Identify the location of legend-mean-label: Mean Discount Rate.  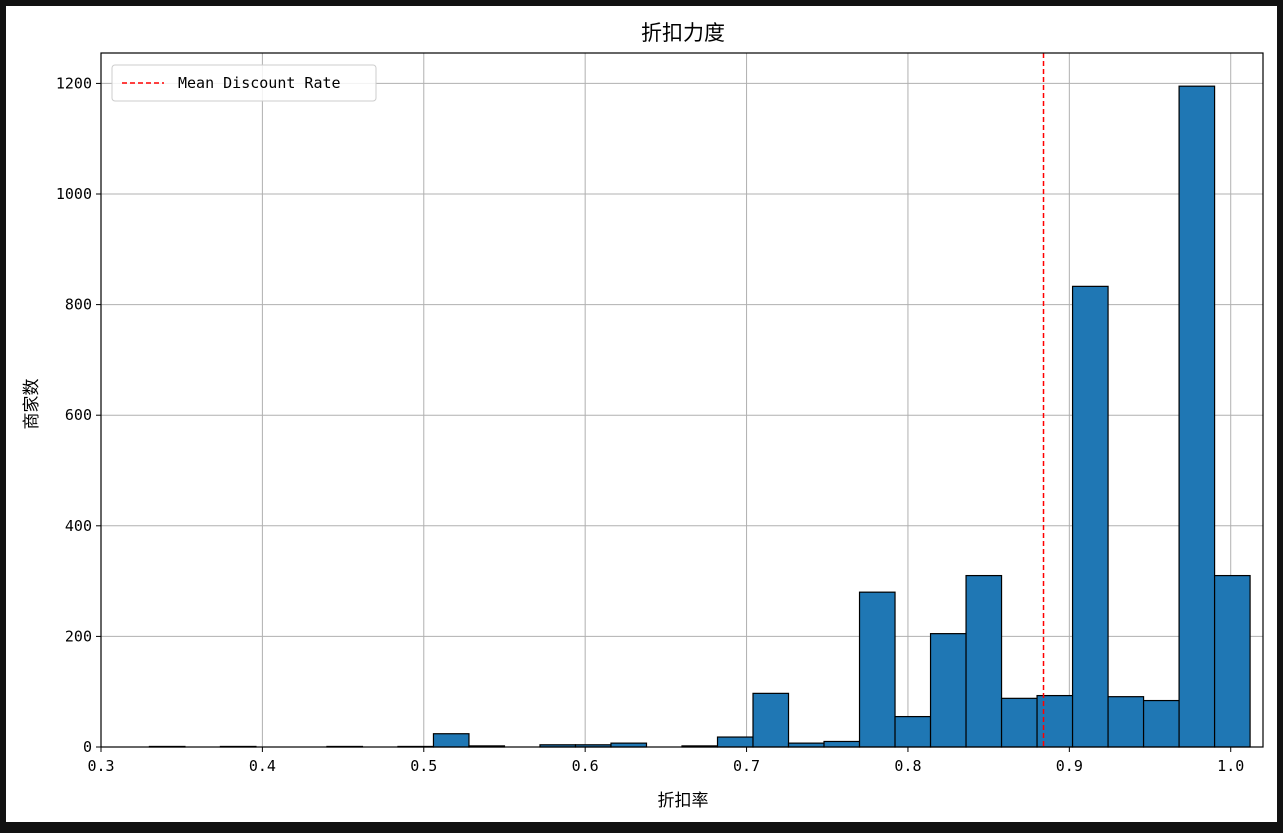
(259, 83).